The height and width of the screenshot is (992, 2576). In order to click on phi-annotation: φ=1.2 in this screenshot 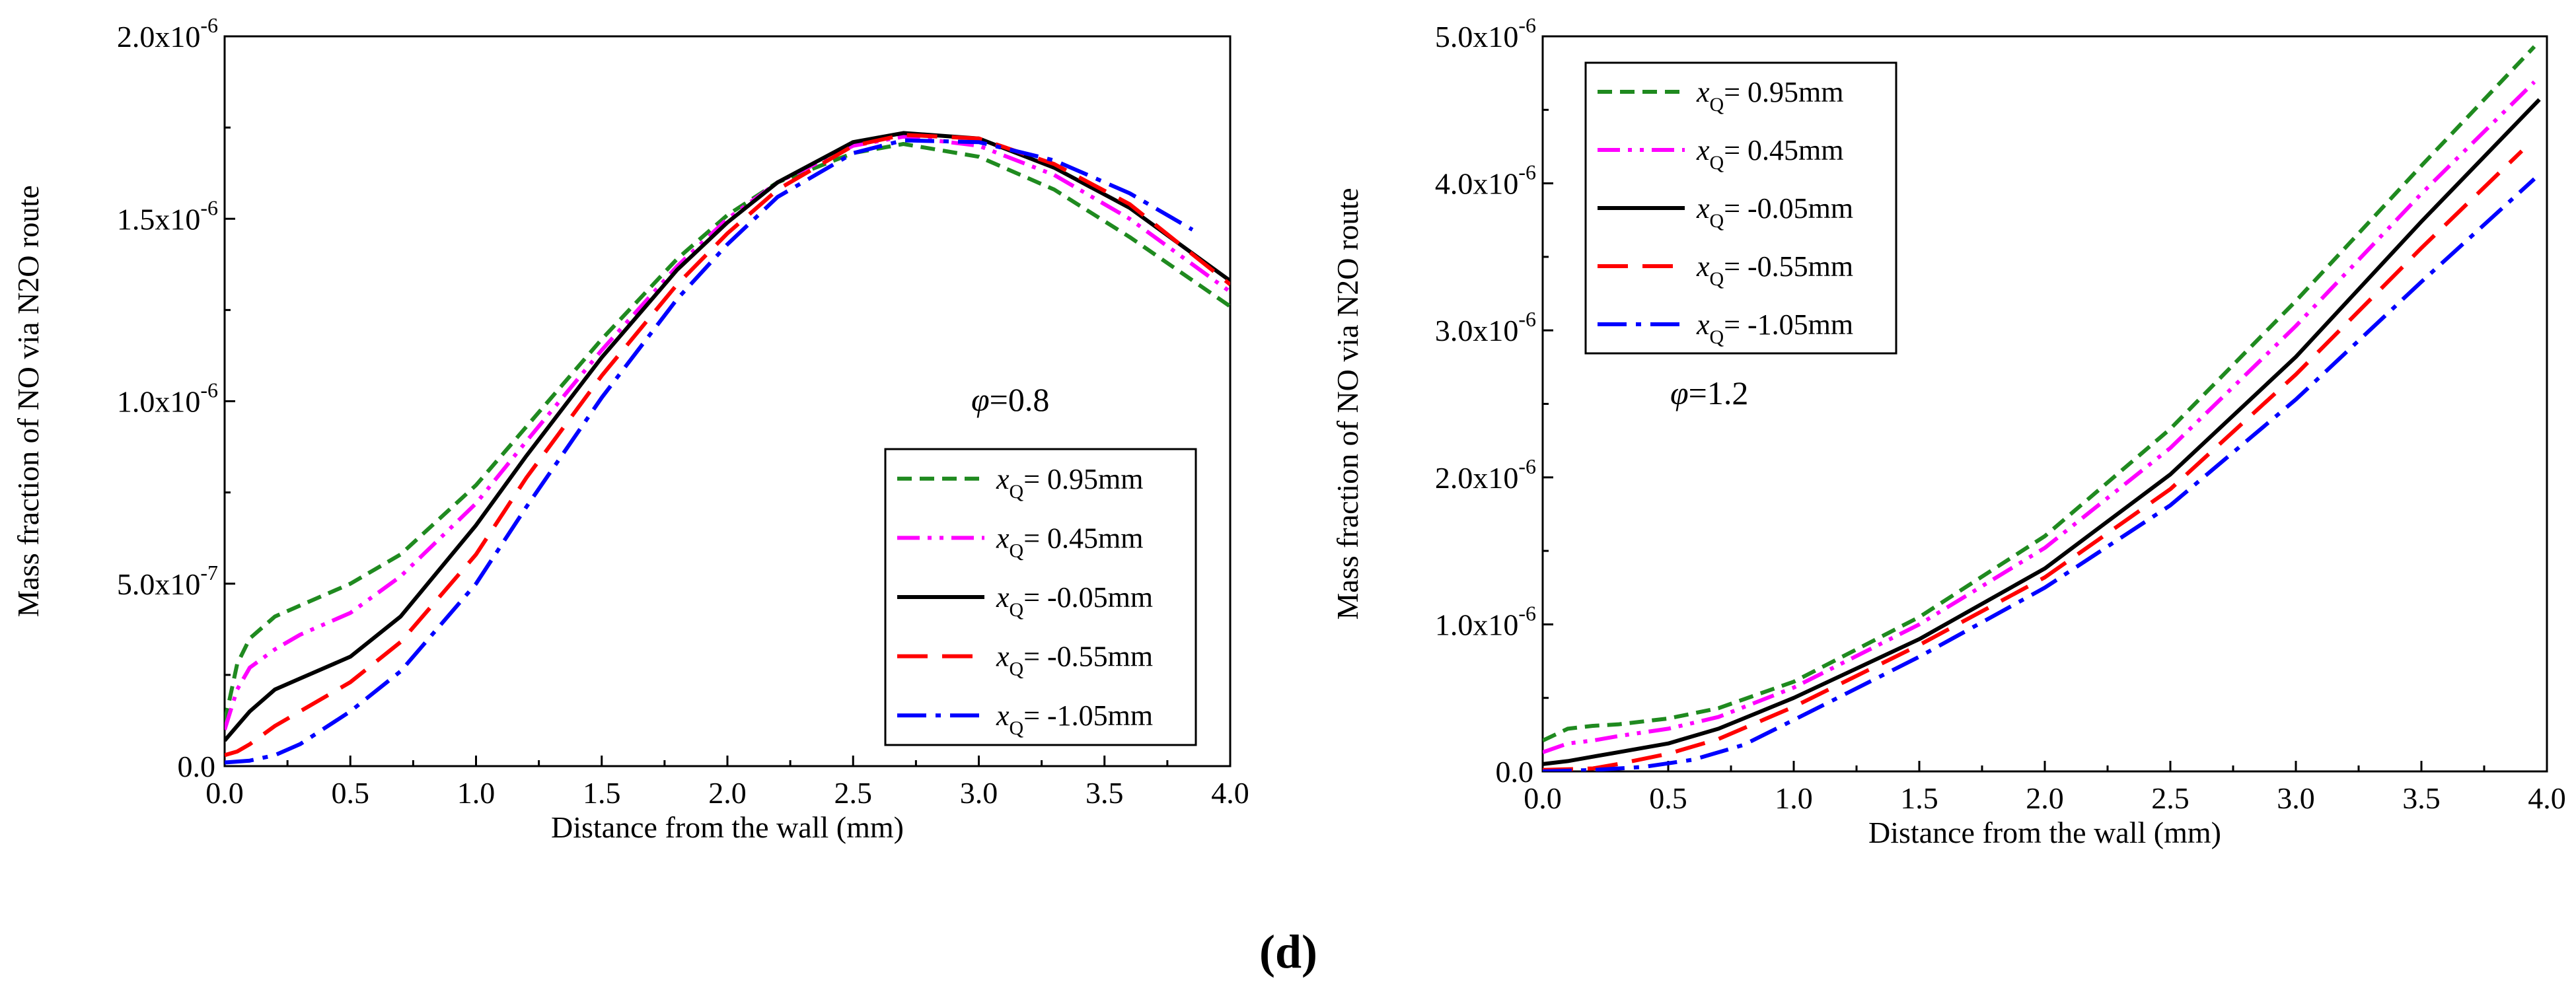, I will do `click(1709, 392)`.